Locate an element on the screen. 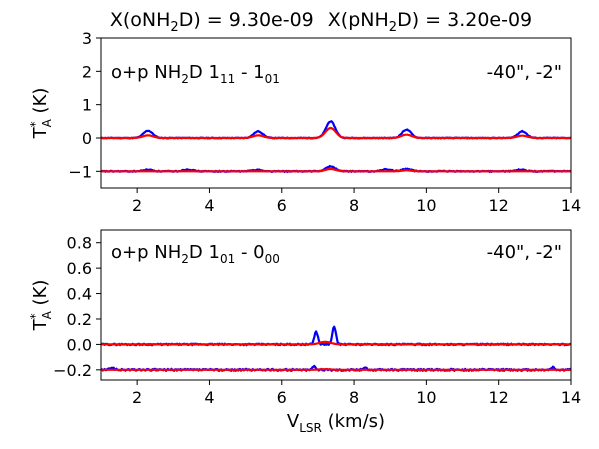 The height and width of the screenshot is (449, 599). top-y-ticks: −1 0 1 2 3 is located at coordinates (84, 105).